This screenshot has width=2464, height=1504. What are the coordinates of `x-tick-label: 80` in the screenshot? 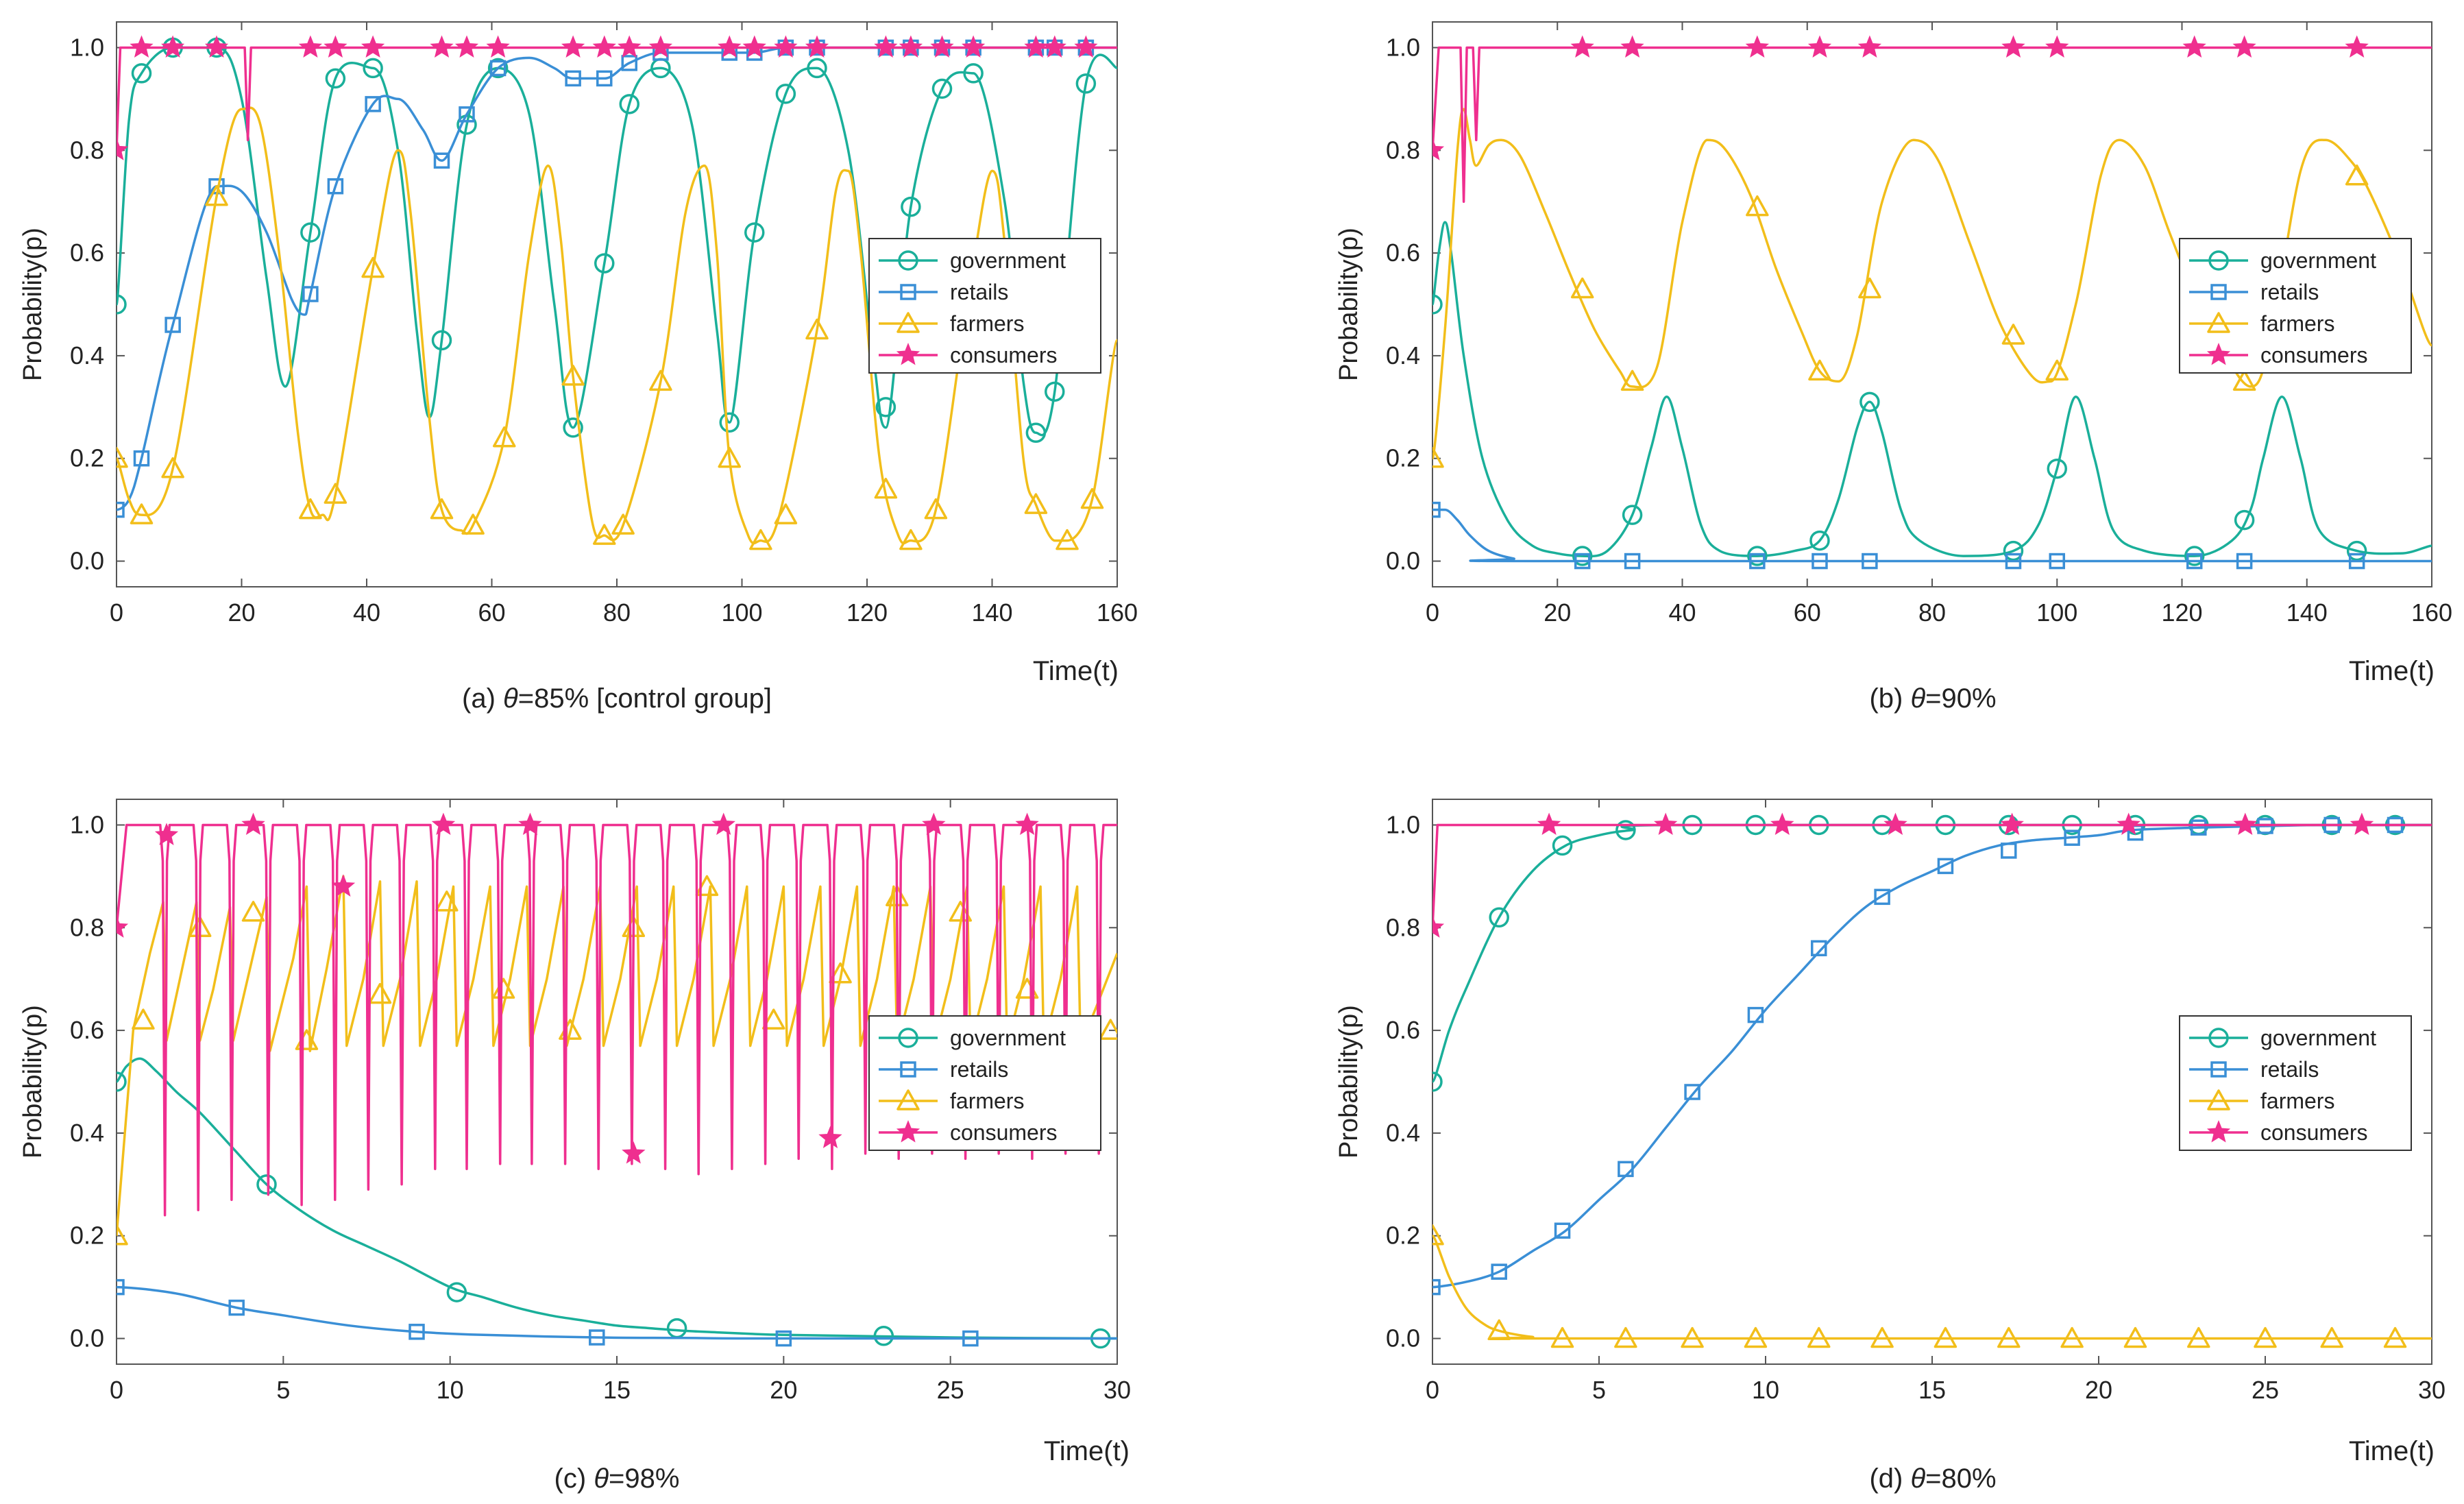 It's located at (617, 612).